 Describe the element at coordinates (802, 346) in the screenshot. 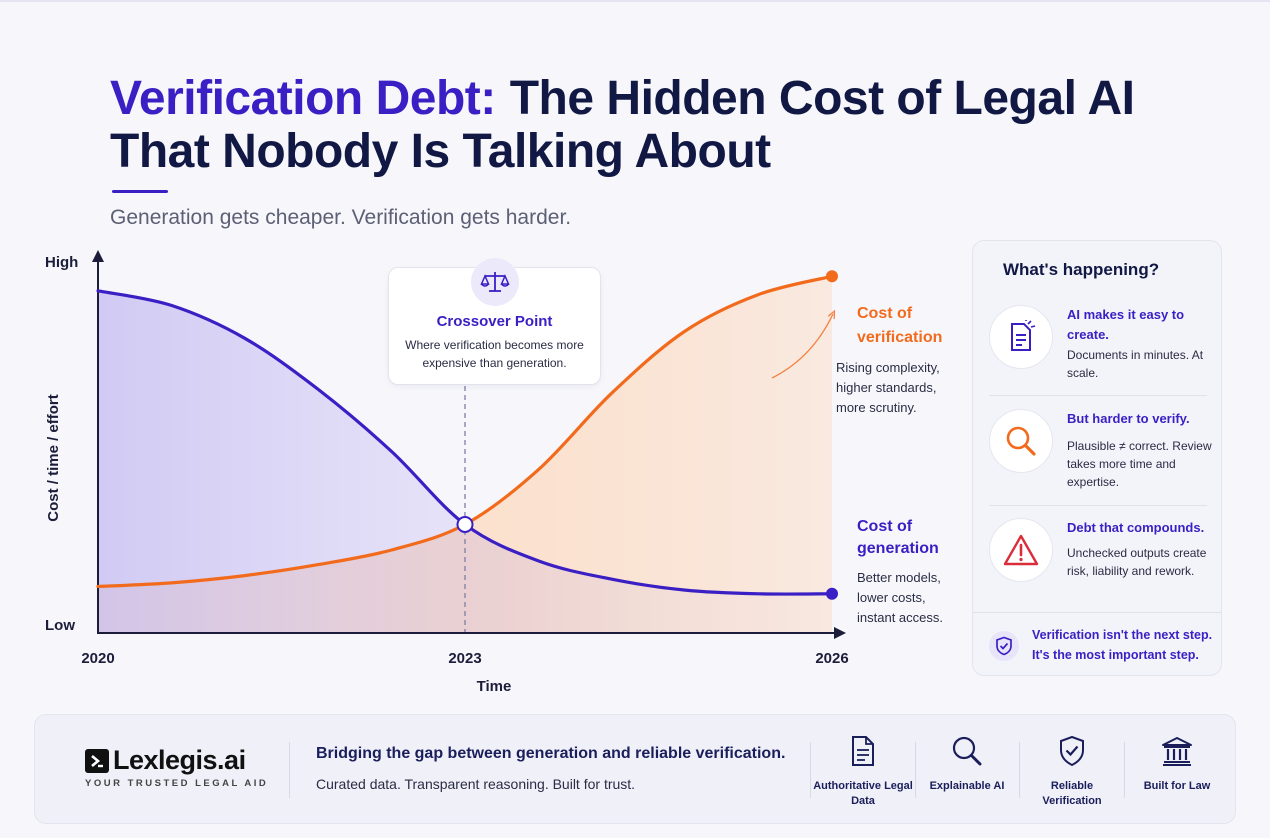

I see `verification-trend-arrow` at that location.